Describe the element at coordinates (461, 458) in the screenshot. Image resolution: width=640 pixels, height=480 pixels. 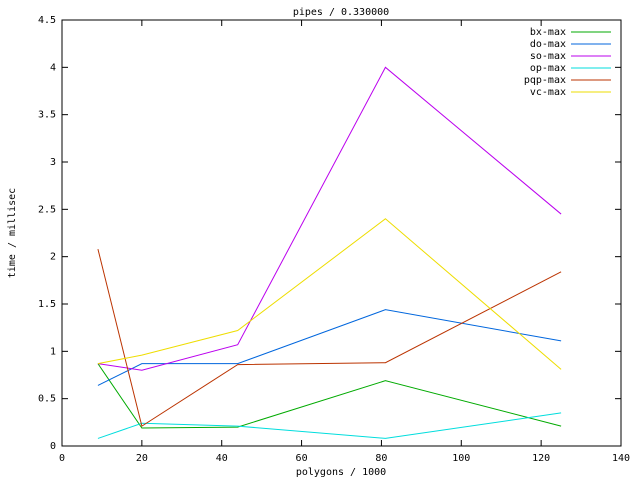
I see `x-tick-label: 100` at that location.